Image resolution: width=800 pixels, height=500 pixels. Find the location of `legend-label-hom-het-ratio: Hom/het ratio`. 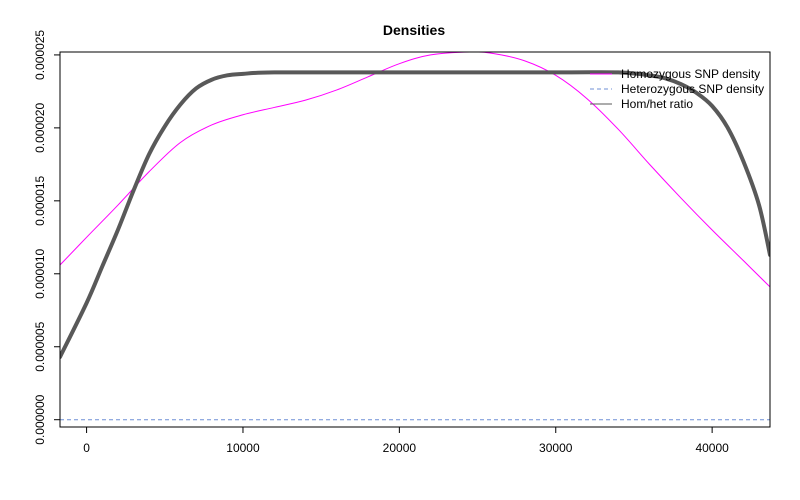

legend-label-hom-het-ratio: Hom/het ratio is located at coordinates (657, 104).